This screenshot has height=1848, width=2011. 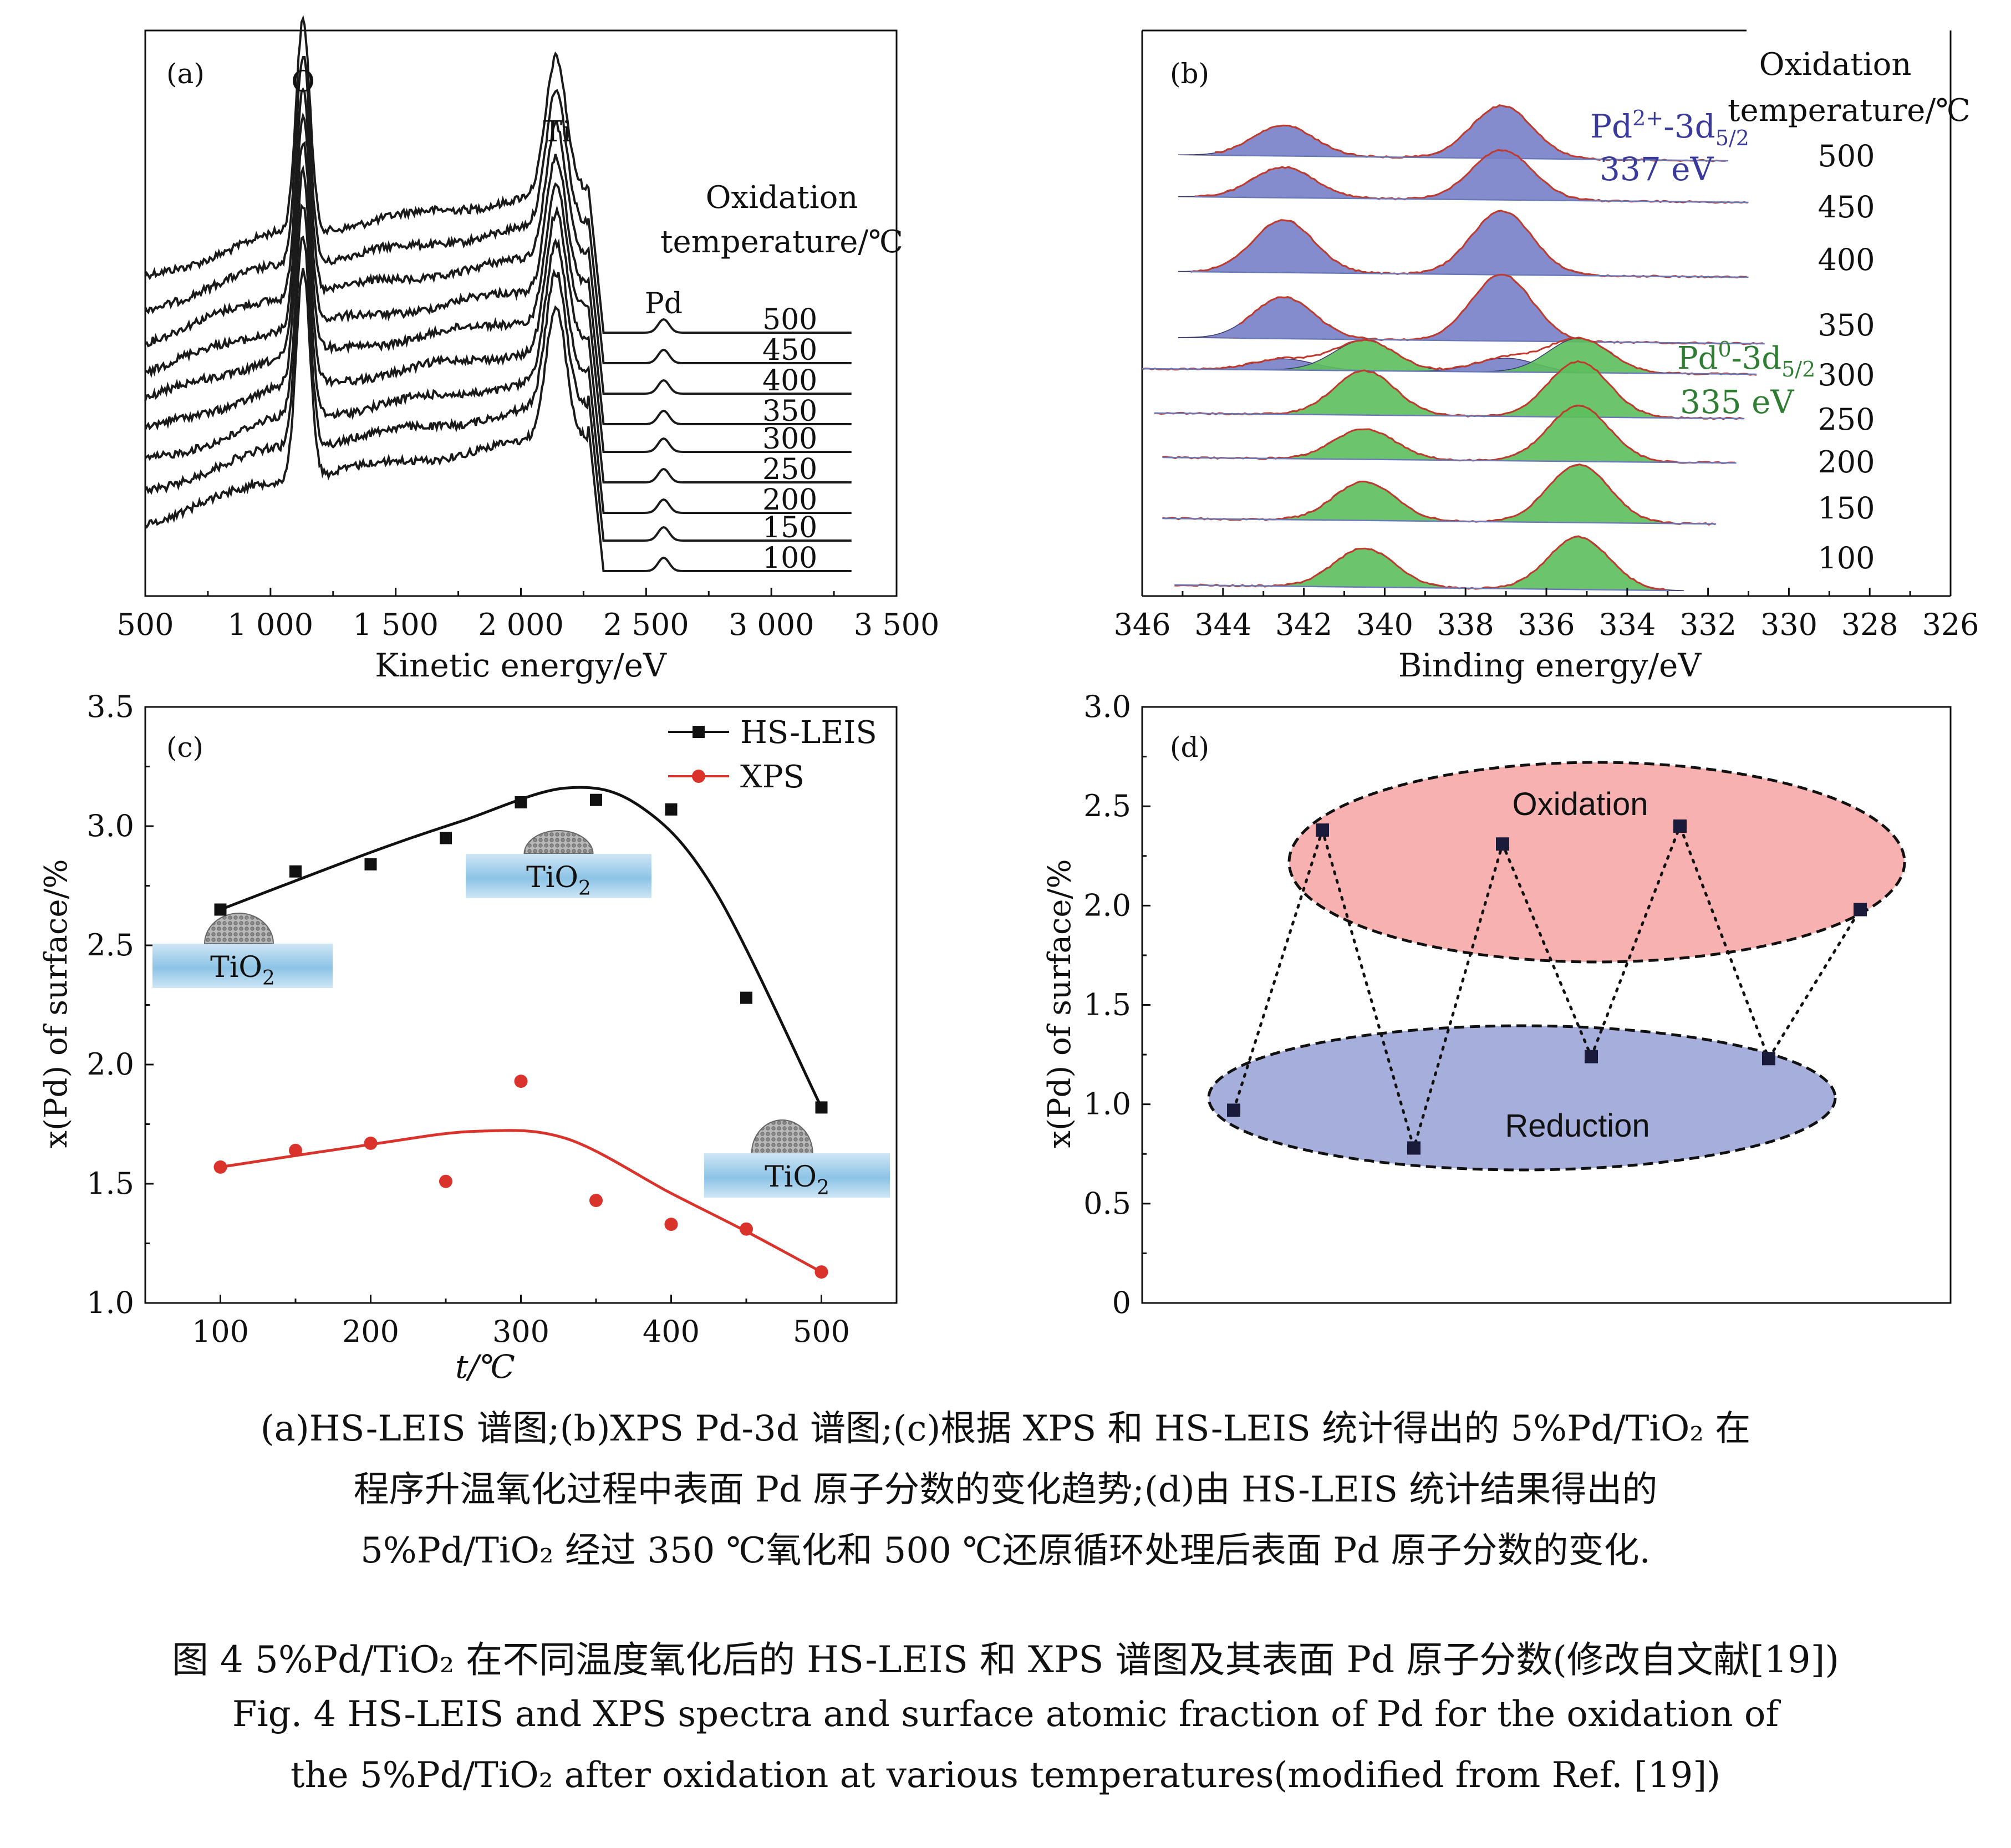 What do you see at coordinates (110, 1303) in the screenshot?
I see `panel-c-y-tick-label: 1.0` at bounding box center [110, 1303].